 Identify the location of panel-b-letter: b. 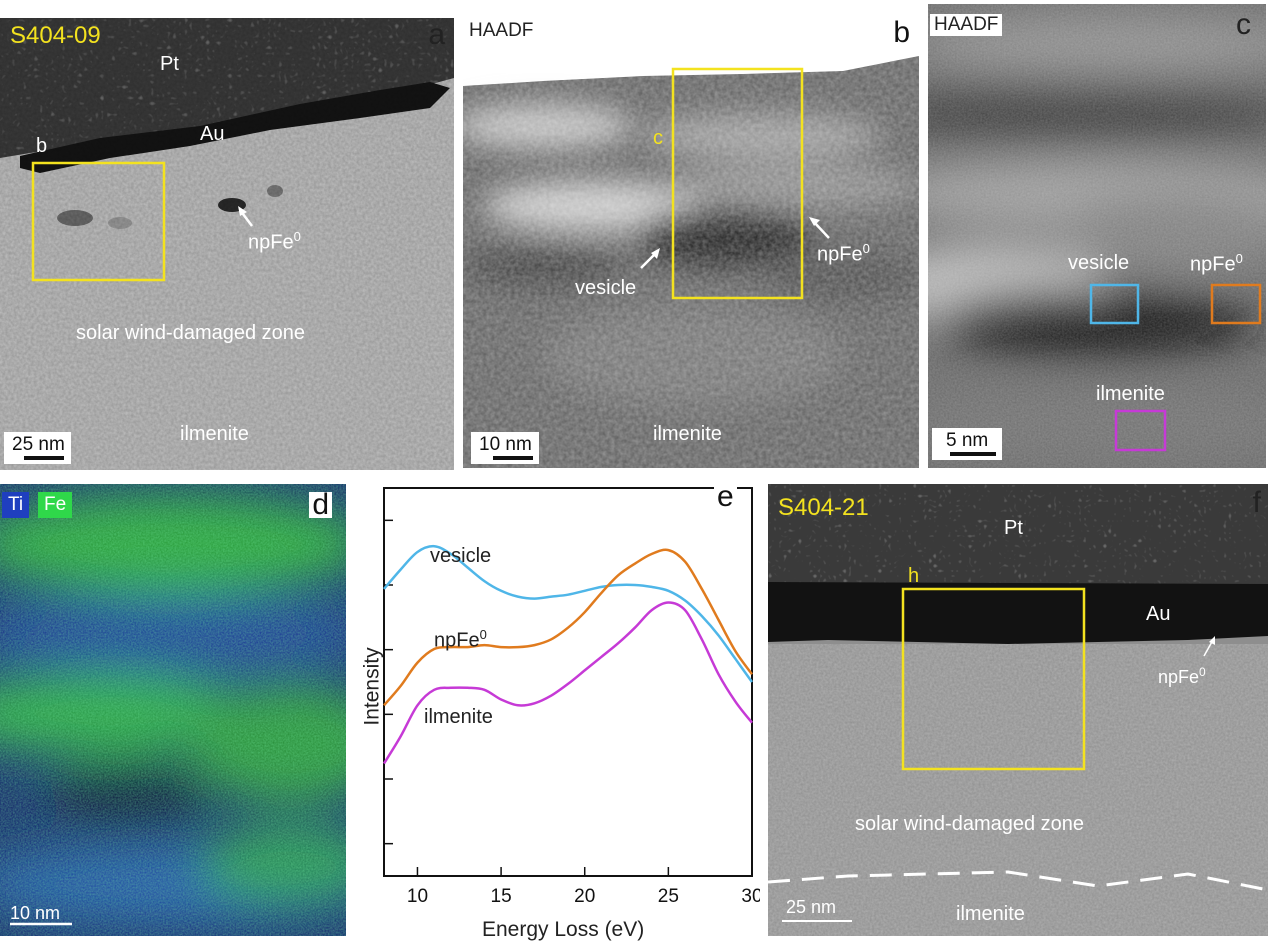
(901, 33).